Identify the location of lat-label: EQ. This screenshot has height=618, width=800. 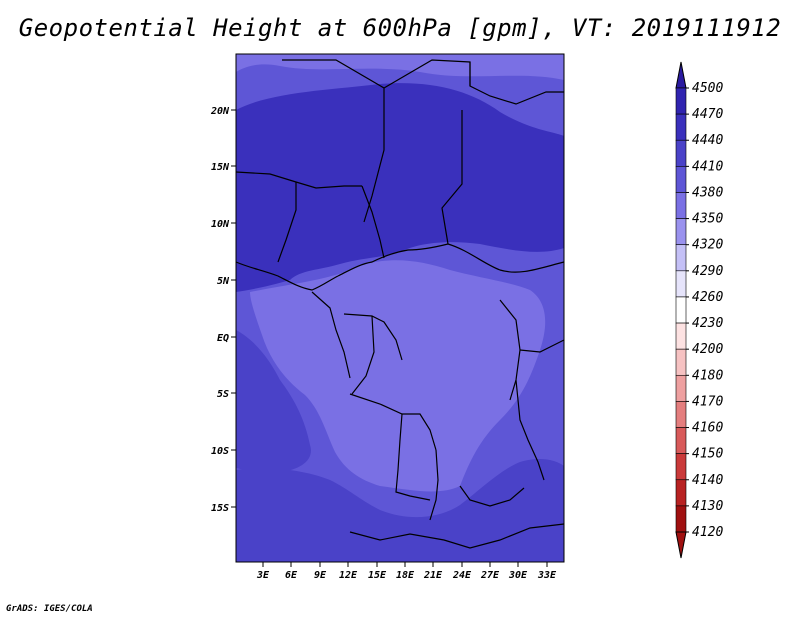
(223, 338).